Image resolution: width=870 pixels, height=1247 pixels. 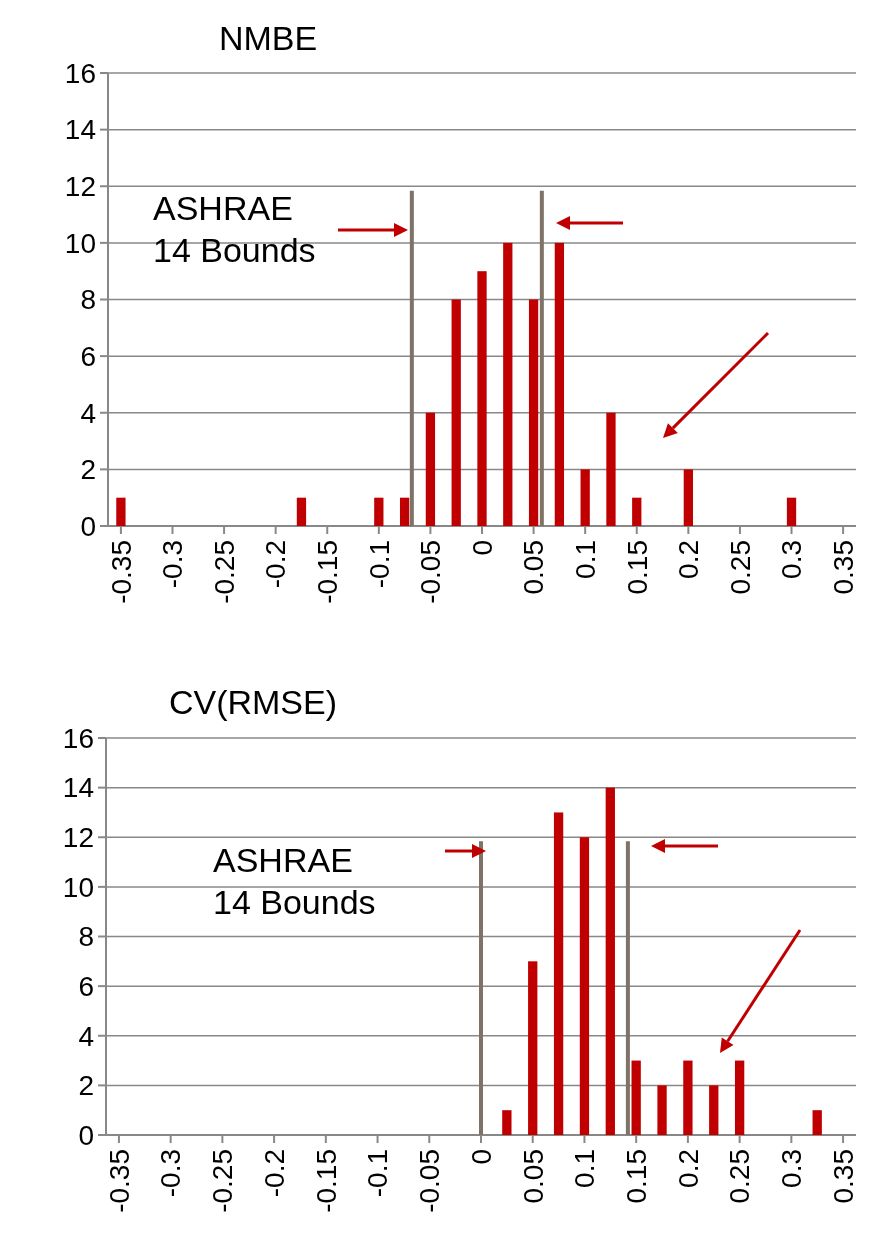 What do you see at coordinates (253, 702) in the screenshot?
I see `chart-title: CV(RMSE)` at bounding box center [253, 702].